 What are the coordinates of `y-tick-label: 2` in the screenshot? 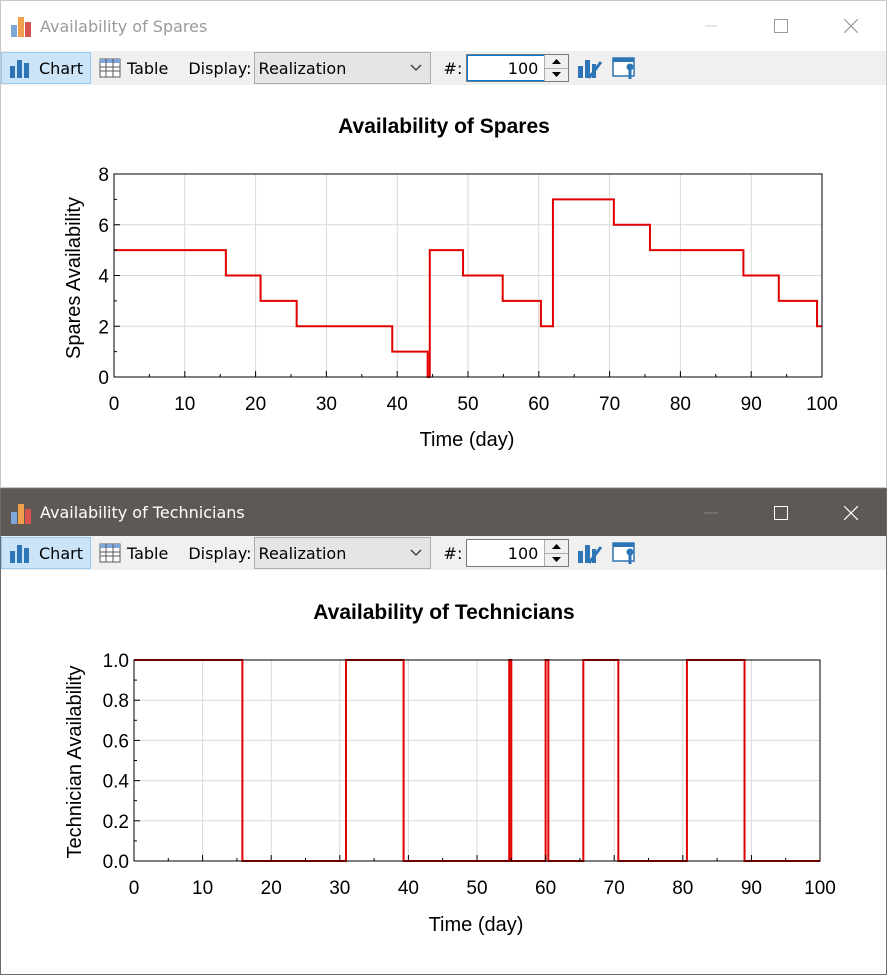 It's located at (103, 327).